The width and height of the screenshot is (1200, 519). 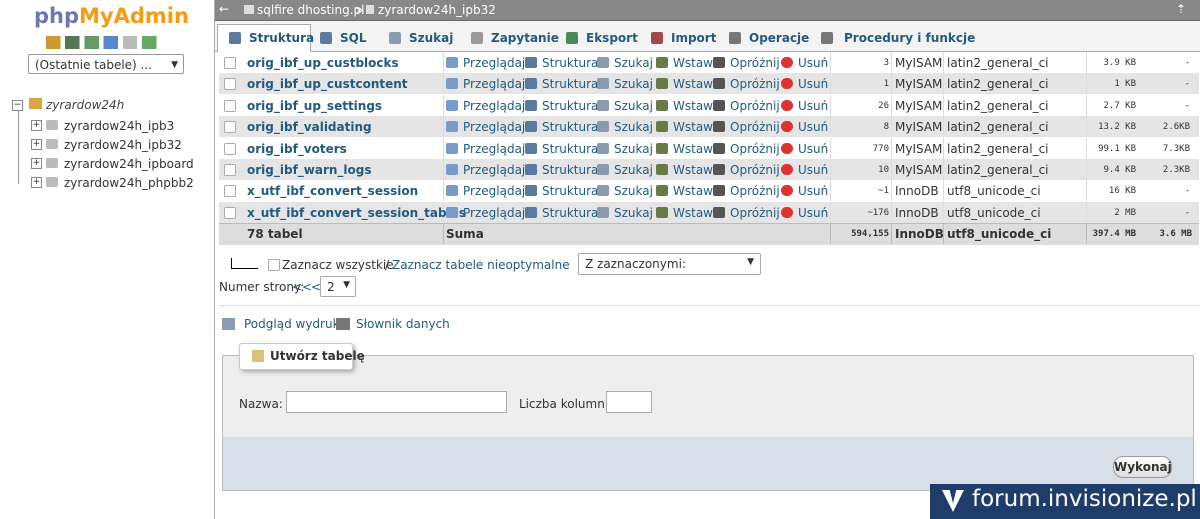 I want to click on tab: SQL, so click(x=353, y=38).